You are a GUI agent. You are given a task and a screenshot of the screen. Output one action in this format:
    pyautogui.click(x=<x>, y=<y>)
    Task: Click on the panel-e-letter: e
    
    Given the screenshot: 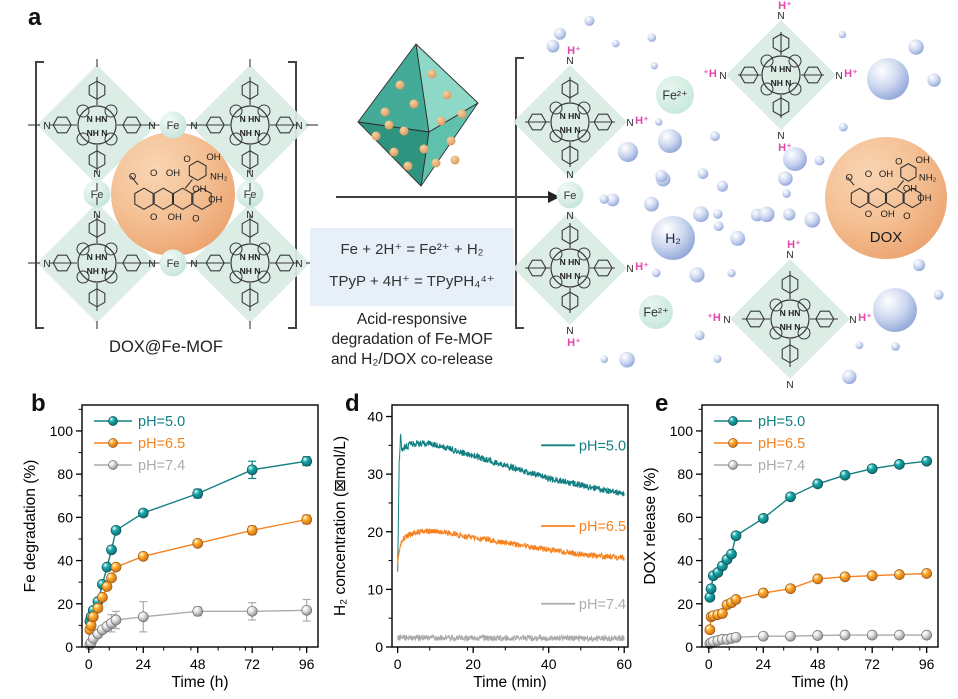 What is the action you would take?
    pyautogui.click(x=662, y=403)
    